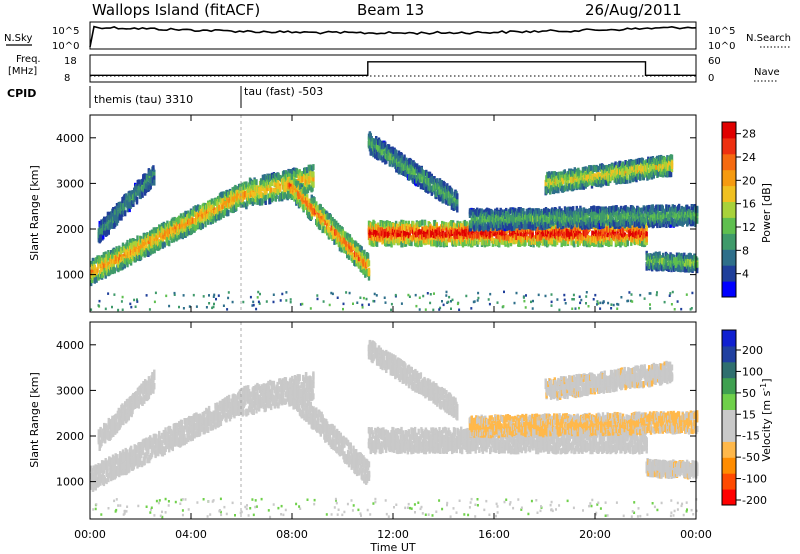 The width and height of the screenshot is (800, 554). I want to click on freq-tick-top: 18, so click(70, 61).